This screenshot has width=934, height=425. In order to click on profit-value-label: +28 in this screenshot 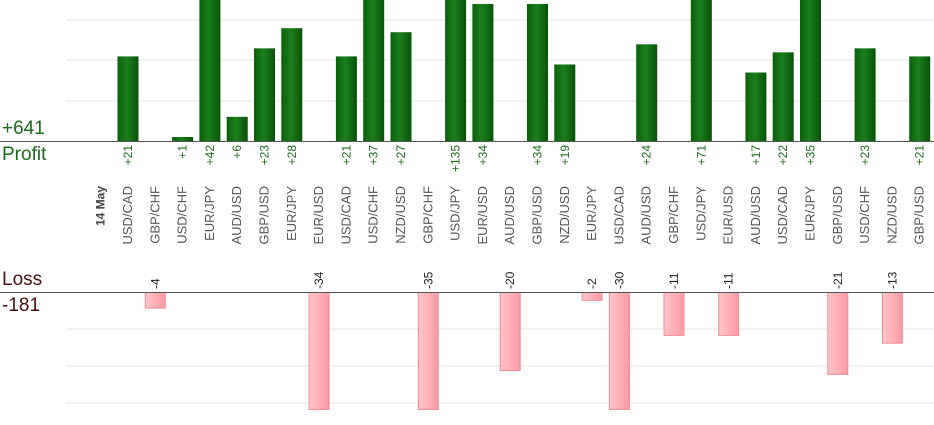, I will do `click(292, 155)`.